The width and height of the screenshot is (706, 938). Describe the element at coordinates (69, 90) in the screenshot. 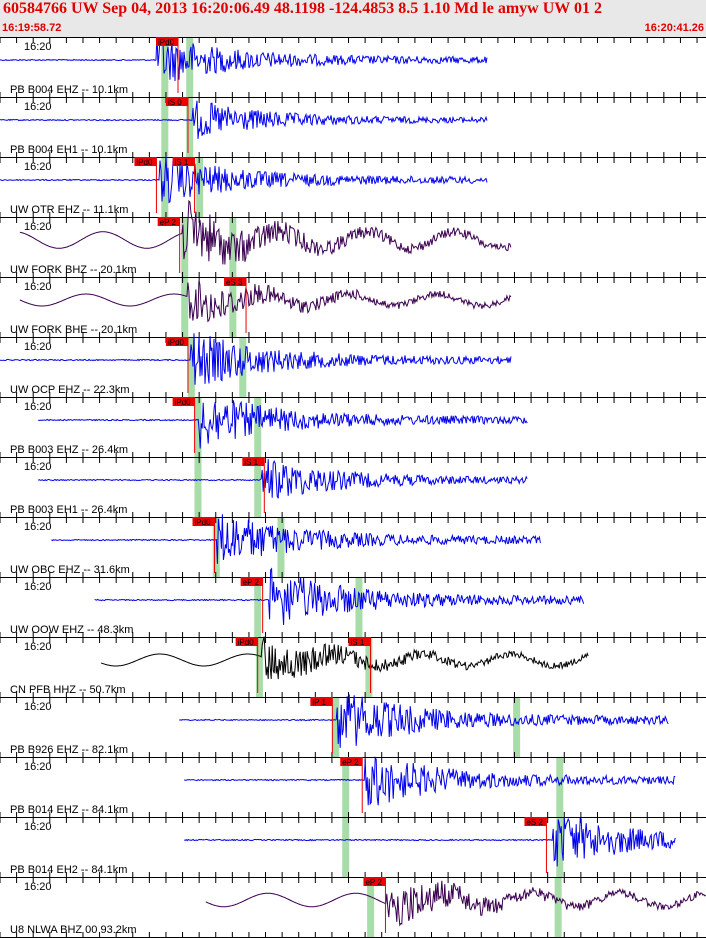

I see `trace-label: PB B004 EHZ -- 10.1km` at that location.